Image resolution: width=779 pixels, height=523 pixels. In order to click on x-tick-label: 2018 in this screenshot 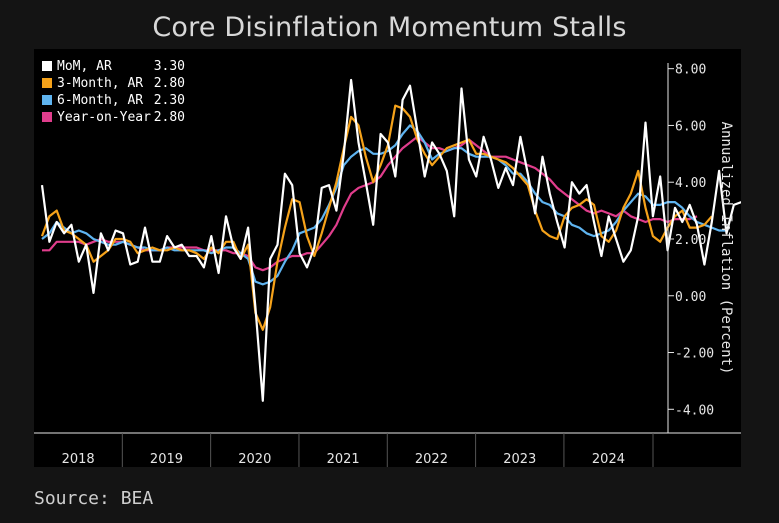, I will do `click(78, 459)`.